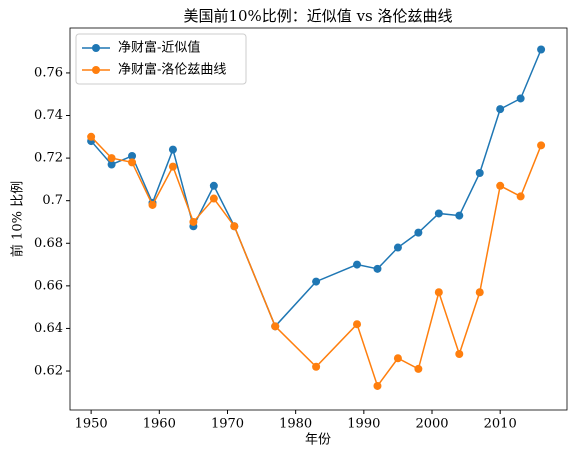 This screenshot has width=574, height=460. I want to click on y-tick-label: 0.76, so click(48, 72).